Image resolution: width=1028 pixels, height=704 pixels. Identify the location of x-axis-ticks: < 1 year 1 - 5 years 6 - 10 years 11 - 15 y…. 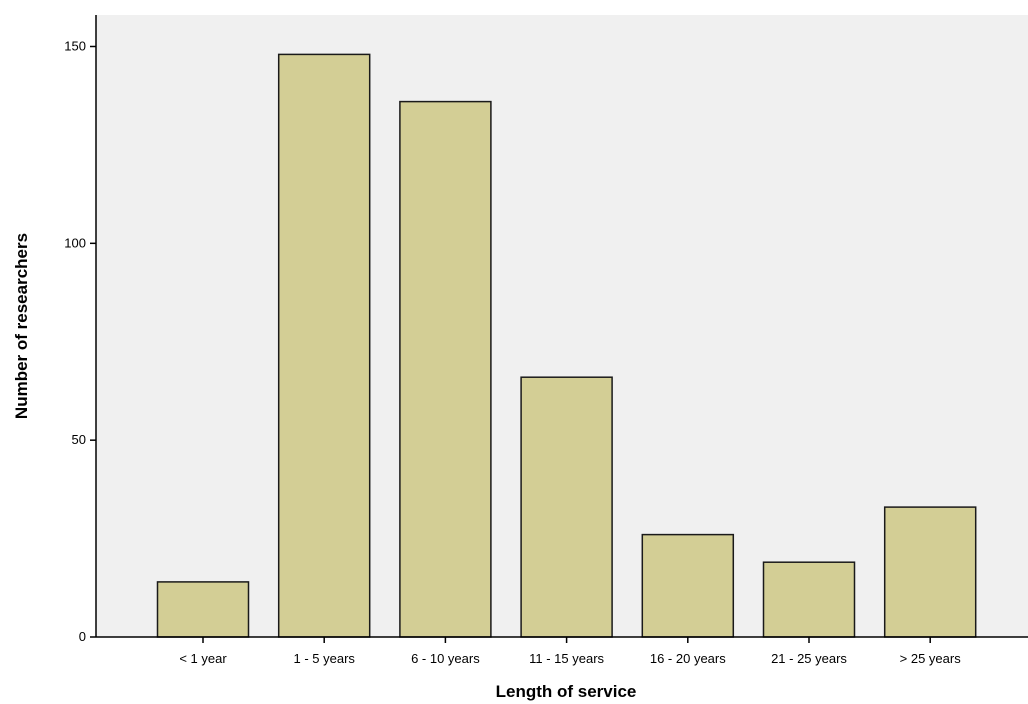
(570, 651).